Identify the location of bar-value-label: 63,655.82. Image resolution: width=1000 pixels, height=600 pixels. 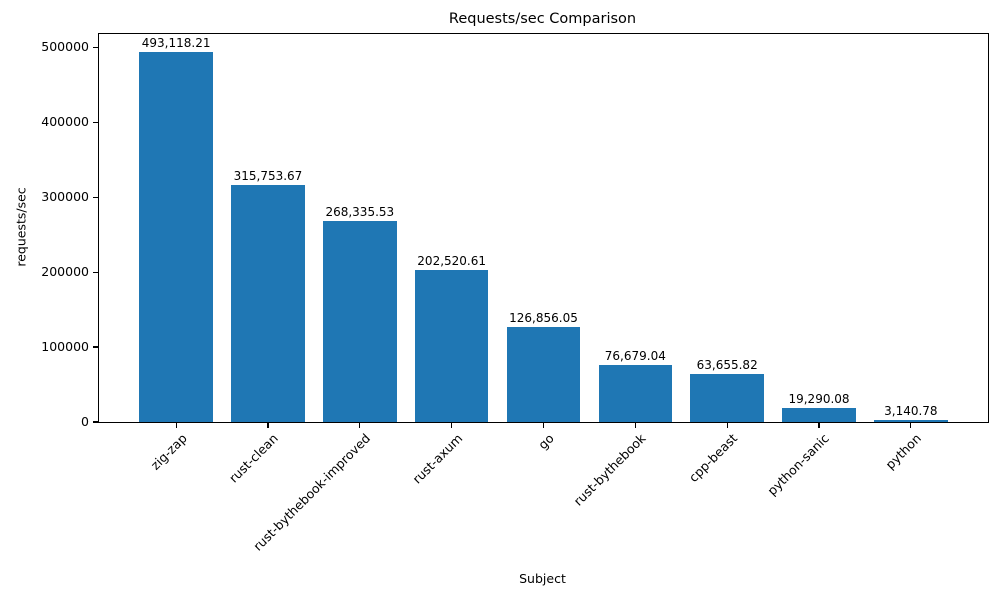
(727, 365).